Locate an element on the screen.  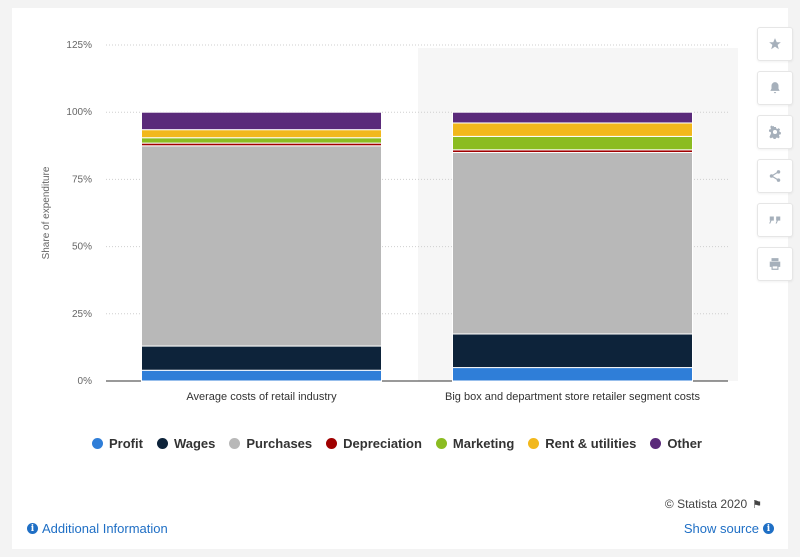
settings-button is located at coordinates (775, 132).